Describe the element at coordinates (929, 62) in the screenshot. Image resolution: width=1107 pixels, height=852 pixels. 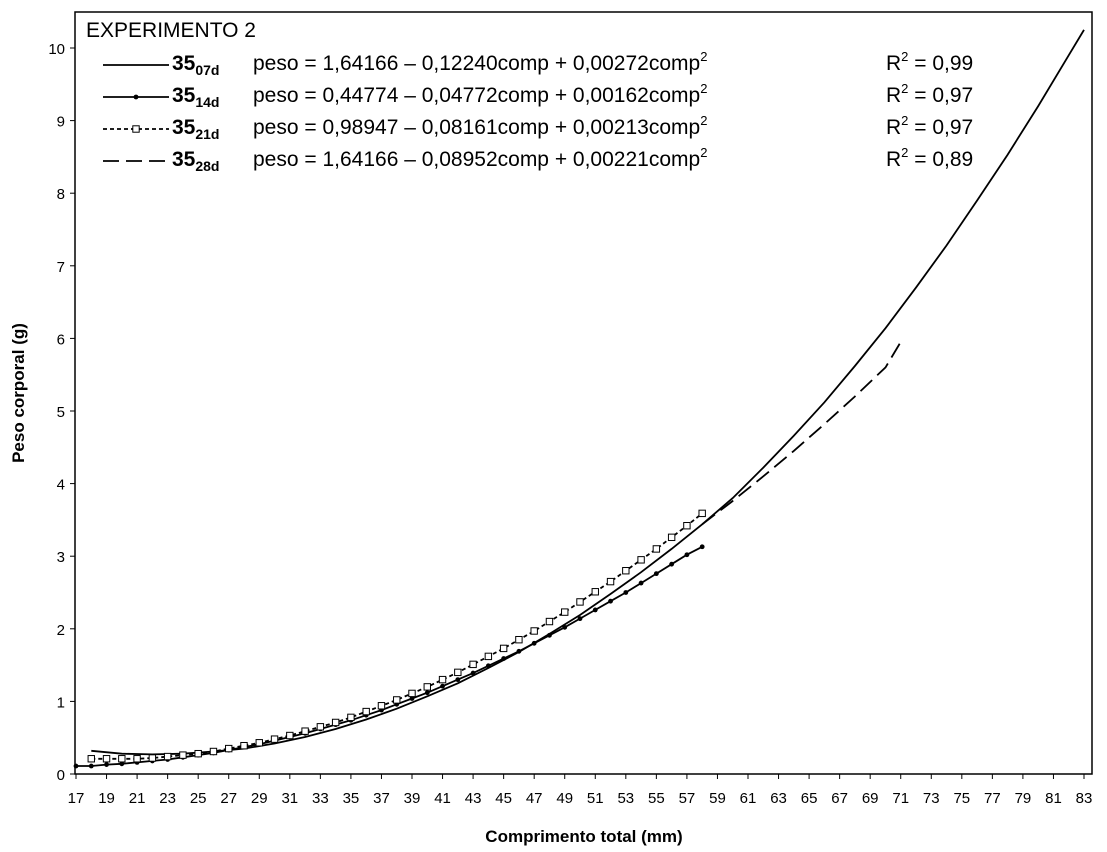
I see `legend-r2: R2 = 0,99` at that location.